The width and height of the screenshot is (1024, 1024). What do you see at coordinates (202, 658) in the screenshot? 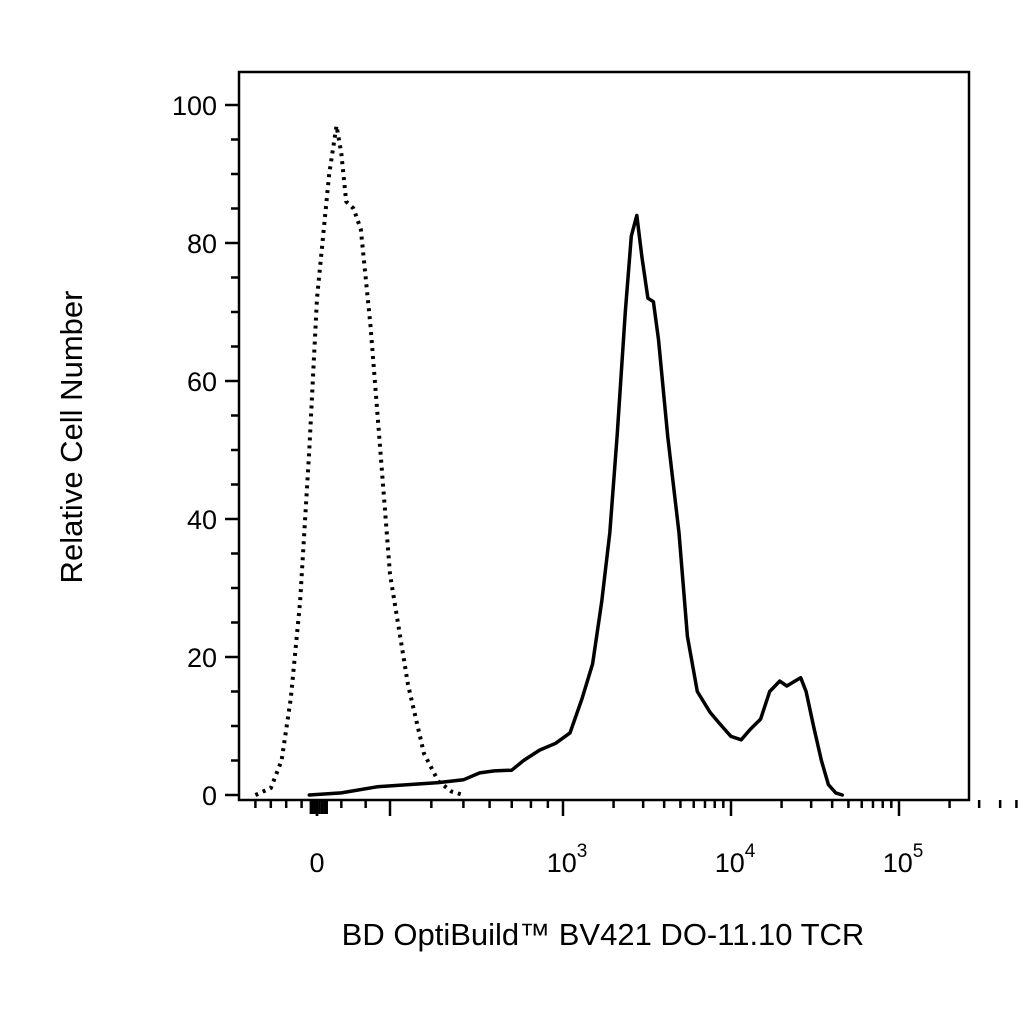
I see `y-tick-label: 20` at bounding box center [202, 658].